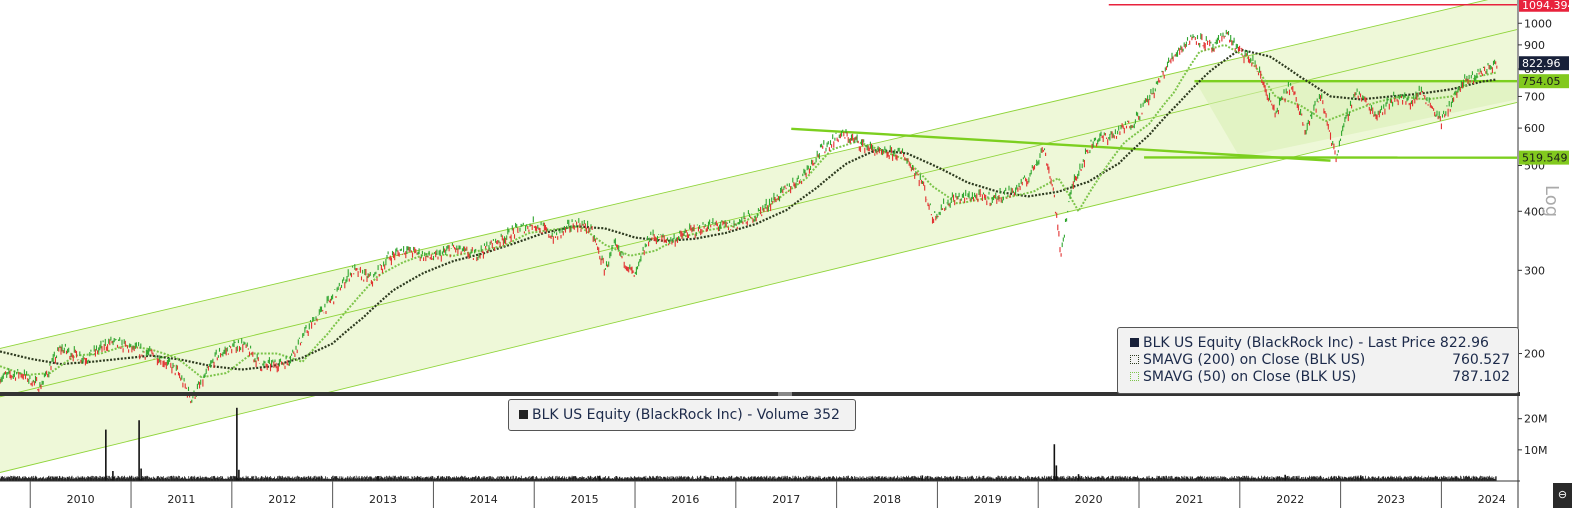 The width and height of the screenshot is (1572, 508). What do you see at coordinates (383, 499) in the screenshot?
I see `year-label-2013: 2013` at bounding box center [383, 499].